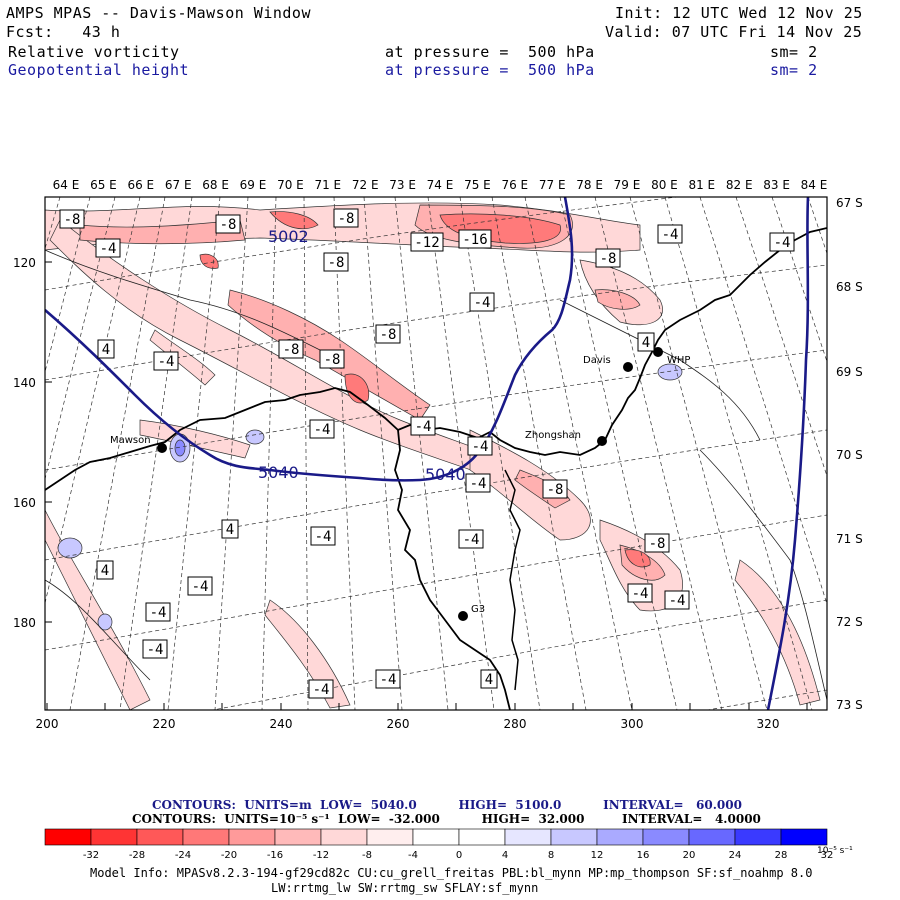 The image size is (900, 900). Describe the element at coordinates (551, 855) in the screenshot. I see `colorbar-tick: 8` at that location.